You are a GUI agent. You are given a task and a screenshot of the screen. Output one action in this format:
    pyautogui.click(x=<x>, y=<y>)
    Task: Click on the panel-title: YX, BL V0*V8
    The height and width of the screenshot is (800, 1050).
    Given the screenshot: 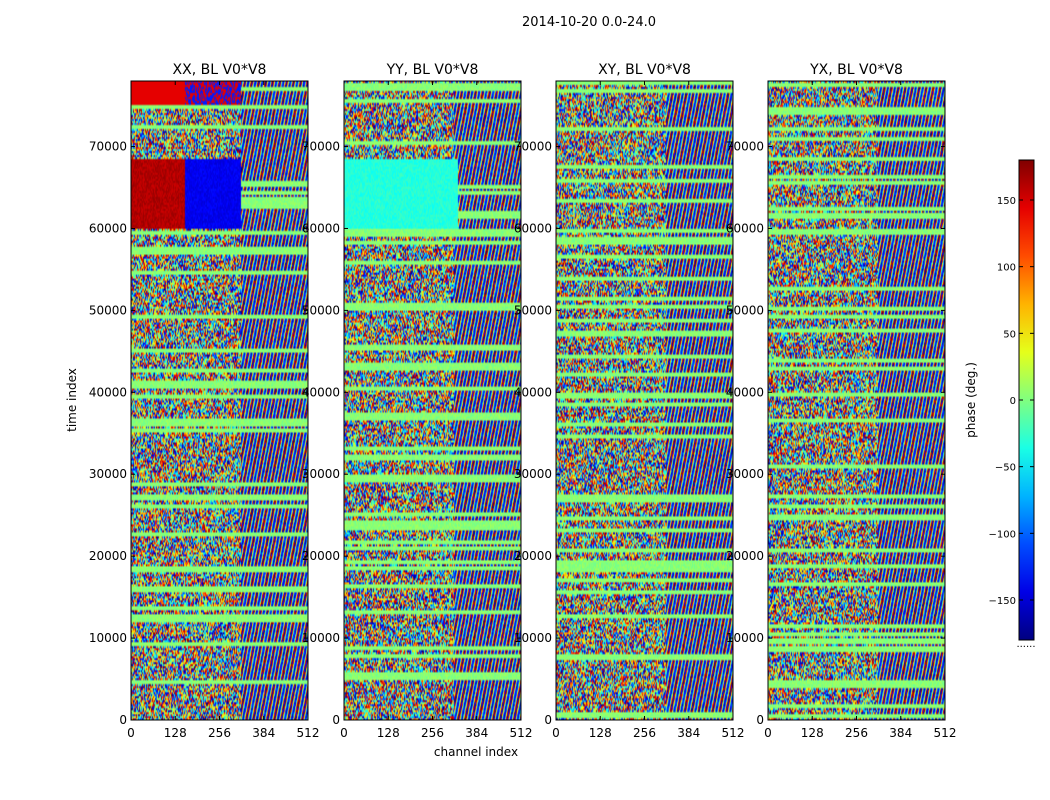 What is the action you would take?
    pyautogui.click(x=856, y=70)
    